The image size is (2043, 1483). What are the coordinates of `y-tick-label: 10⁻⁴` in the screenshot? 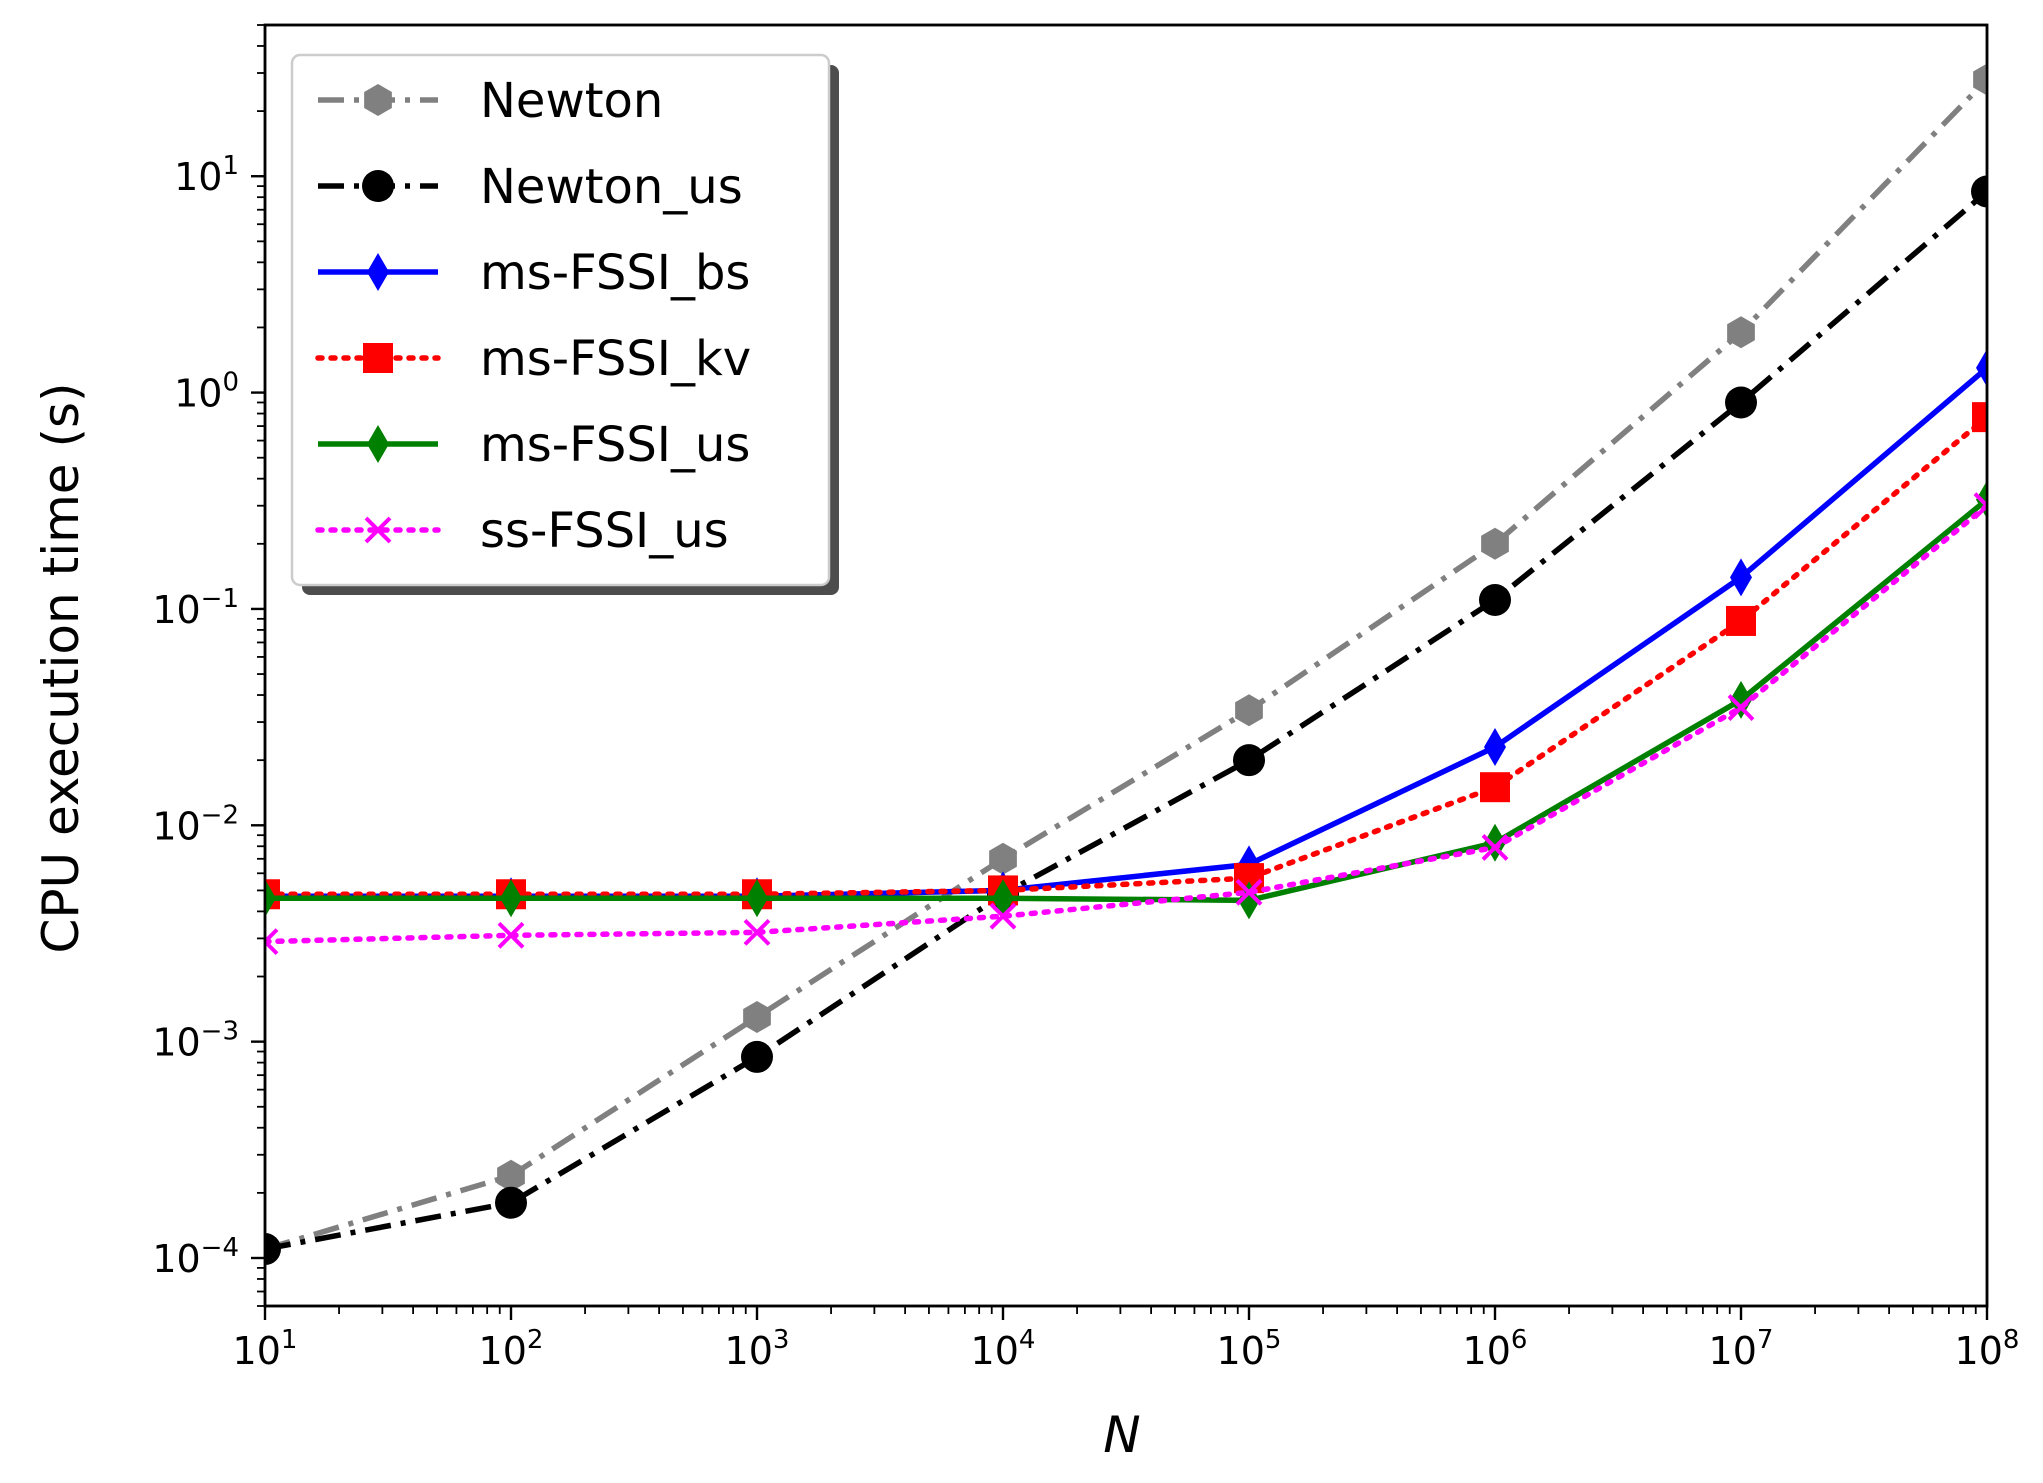 It's located at (195, 1257).